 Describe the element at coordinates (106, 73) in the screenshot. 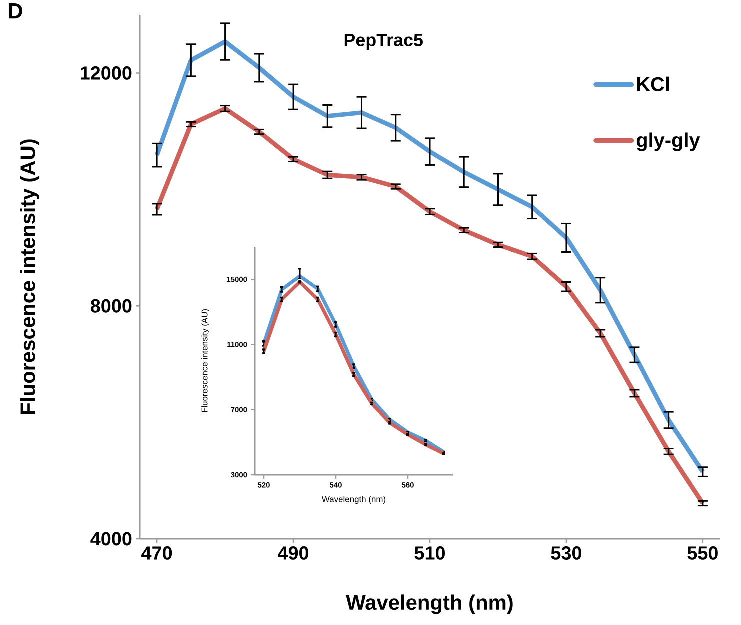

I see `y-tick-label: 12000` at that location.